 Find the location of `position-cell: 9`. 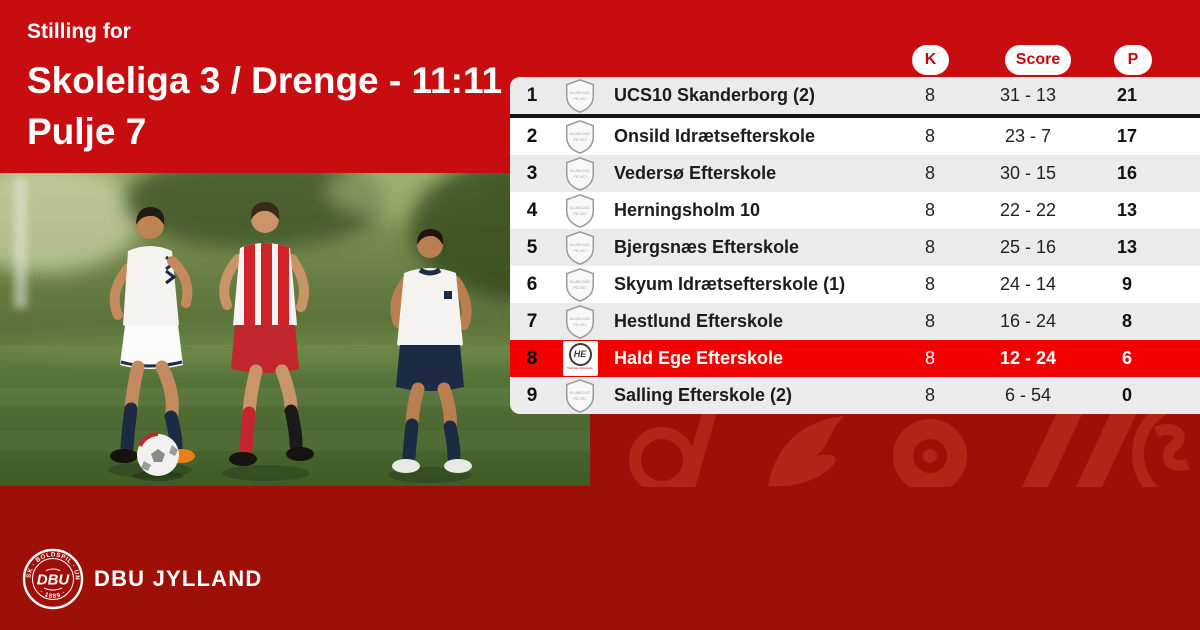

position-cell: 9 is located at coordinates (532, 395).